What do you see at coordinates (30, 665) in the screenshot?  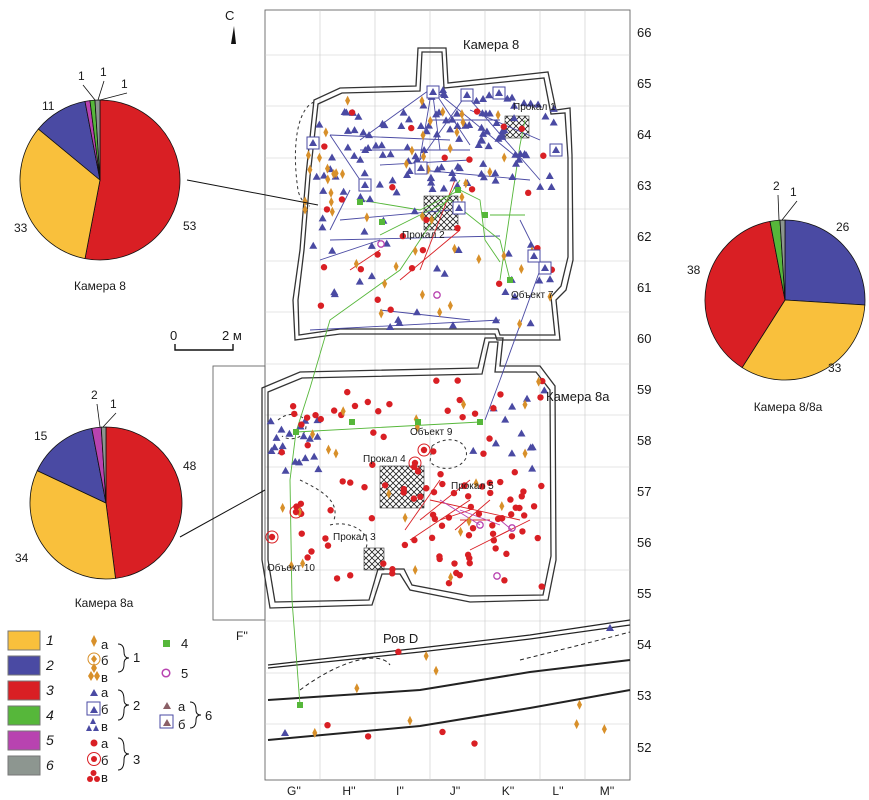 I see `legend-swatch-2: 2` at bounding box center [30, 665].